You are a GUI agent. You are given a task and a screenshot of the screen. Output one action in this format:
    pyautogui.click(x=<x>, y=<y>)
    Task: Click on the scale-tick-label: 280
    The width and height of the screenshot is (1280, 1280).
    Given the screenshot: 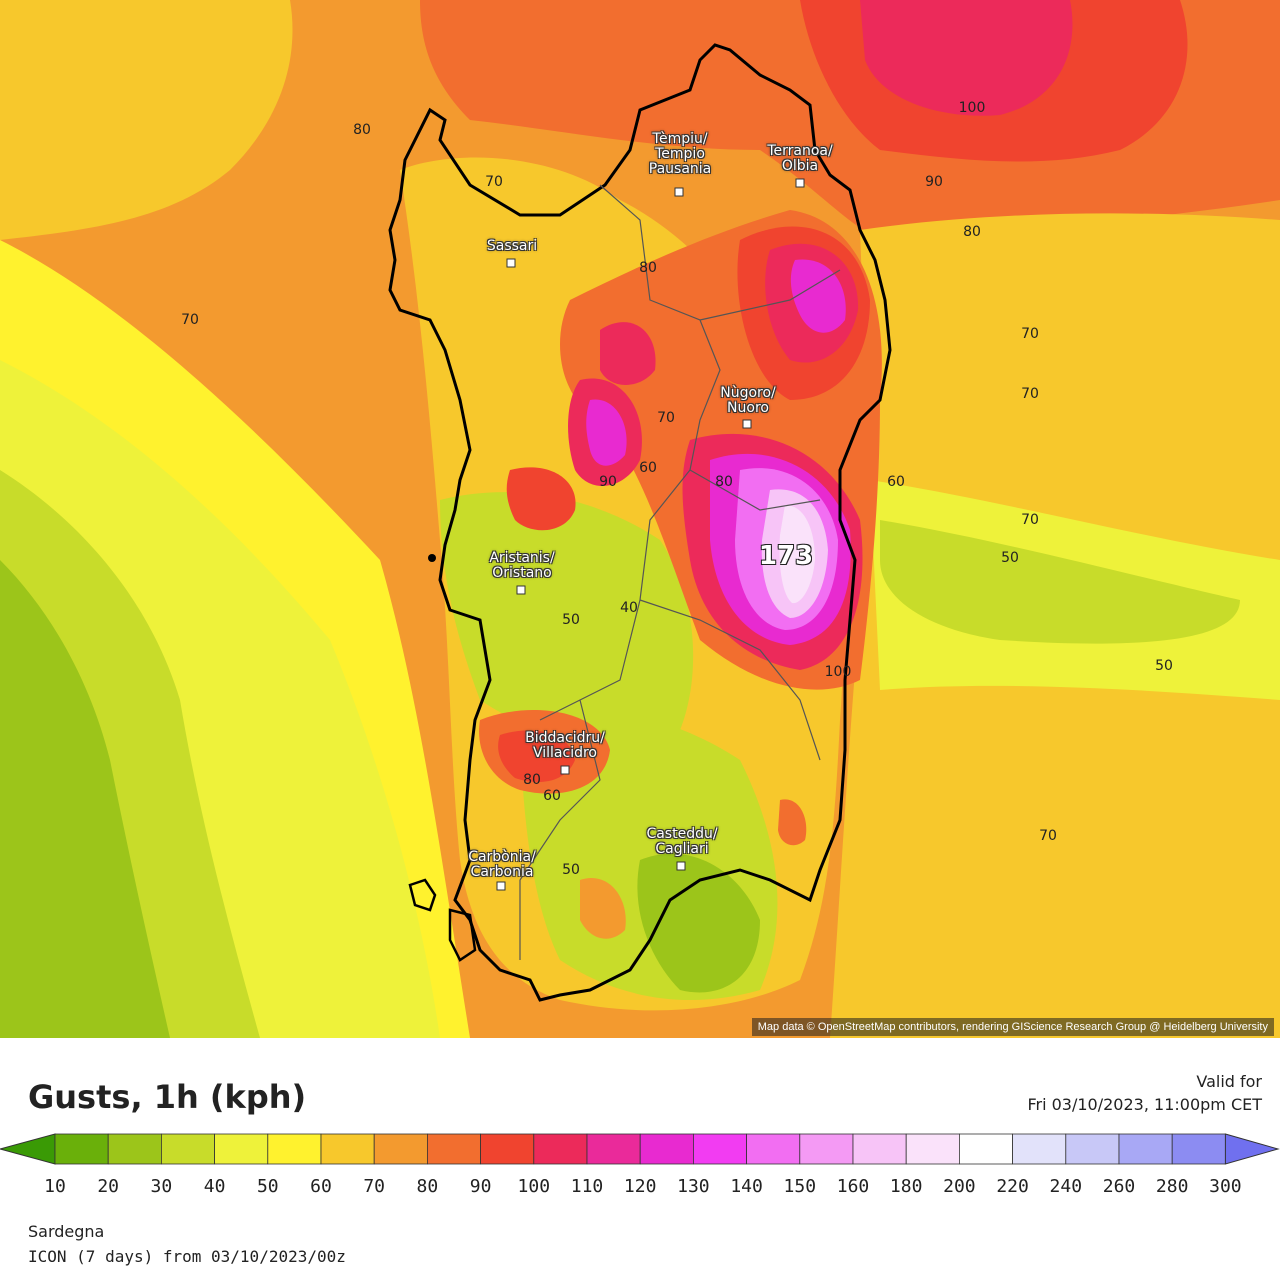 What is the action you would take?
    pyautogui.click(x=1172, y=1186)
    